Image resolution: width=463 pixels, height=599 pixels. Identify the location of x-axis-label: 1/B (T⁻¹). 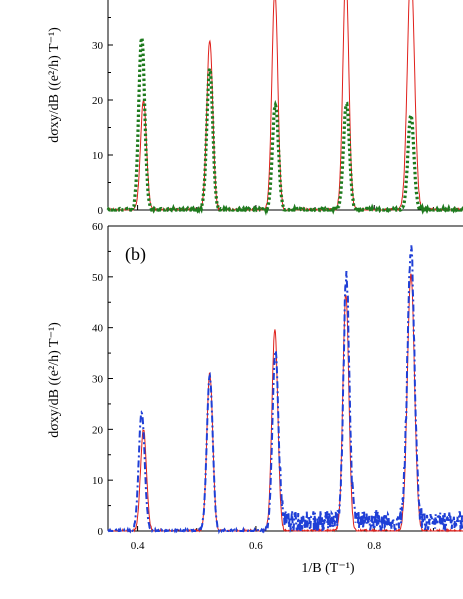
(328, 568).